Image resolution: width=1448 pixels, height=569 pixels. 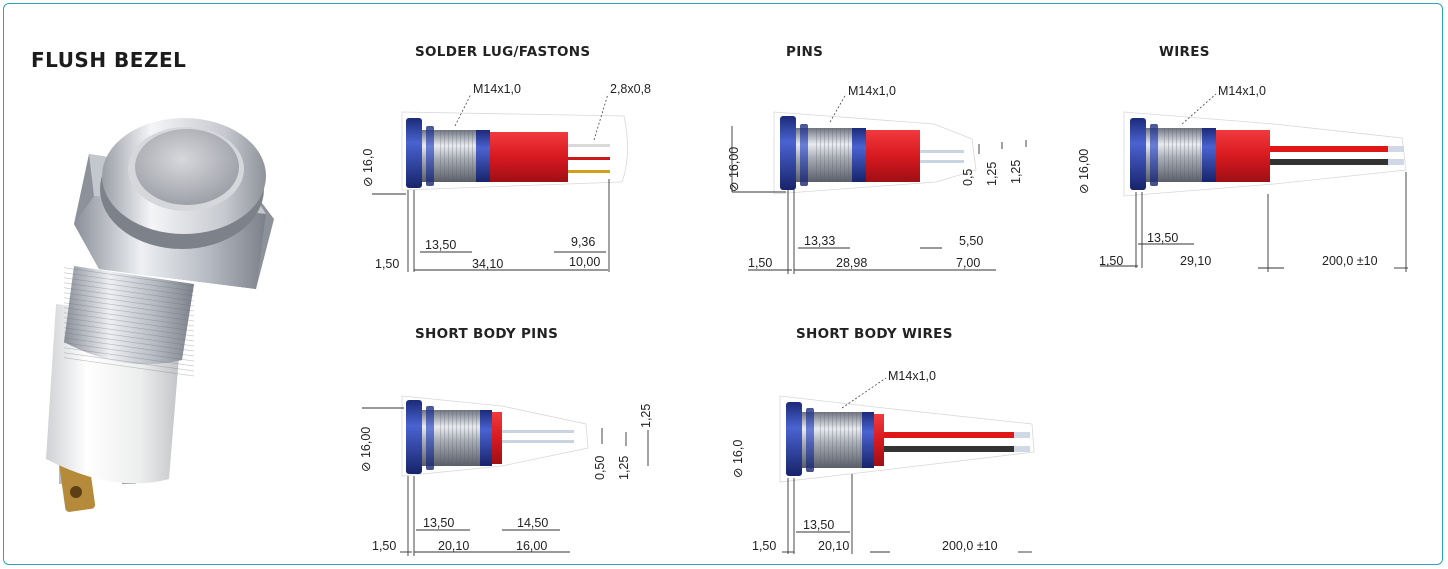 I want to click on dim-9-36-solder: 9,36, so click(x=583, y=242).